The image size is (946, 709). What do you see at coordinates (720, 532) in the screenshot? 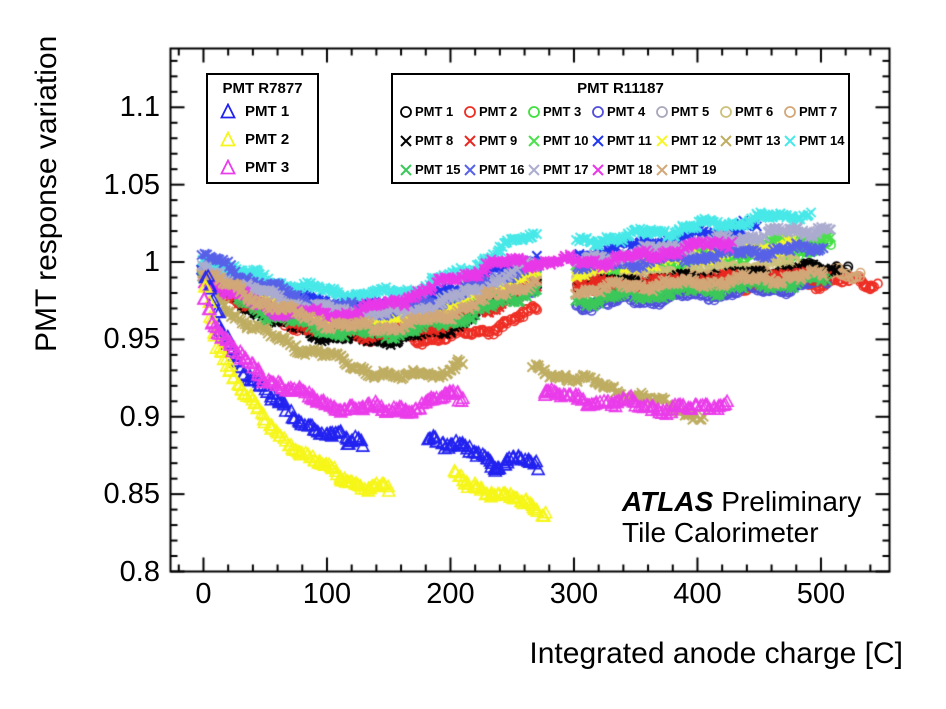
I see `detector-label: Tile Calorimeter` at bounding box center [720, 532].